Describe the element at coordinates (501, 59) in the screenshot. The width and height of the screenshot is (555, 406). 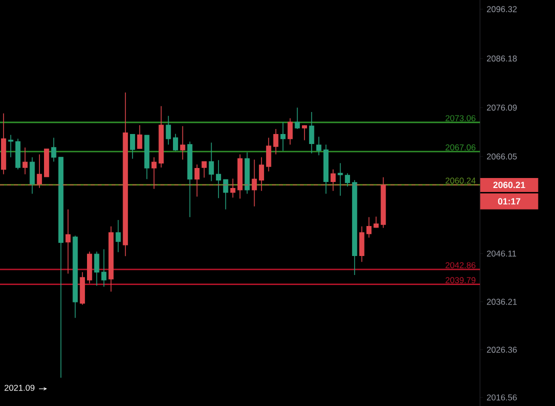
I see `y-tick-label: 2086.18` at that location.